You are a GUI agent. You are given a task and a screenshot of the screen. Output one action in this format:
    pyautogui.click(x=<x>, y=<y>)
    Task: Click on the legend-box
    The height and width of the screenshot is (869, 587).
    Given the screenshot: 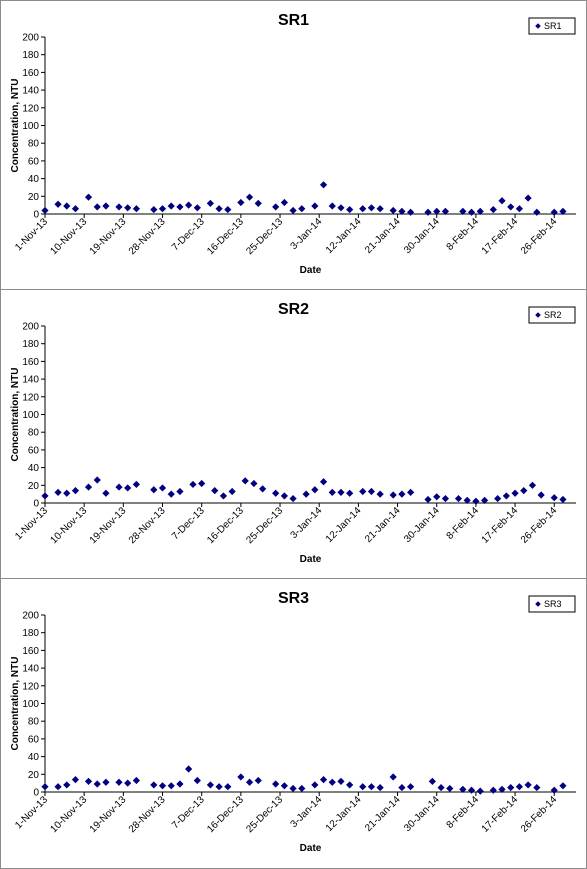 What is the action you would take?
    pyautogui.click(x=552, y=315)
    